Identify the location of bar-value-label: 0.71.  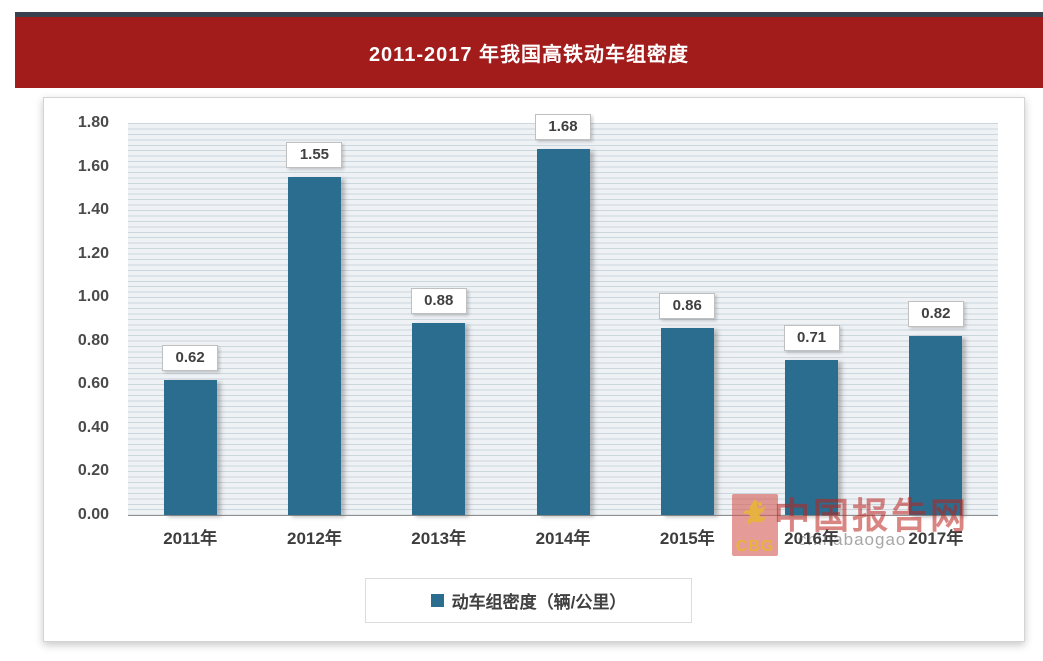
(811, 338).